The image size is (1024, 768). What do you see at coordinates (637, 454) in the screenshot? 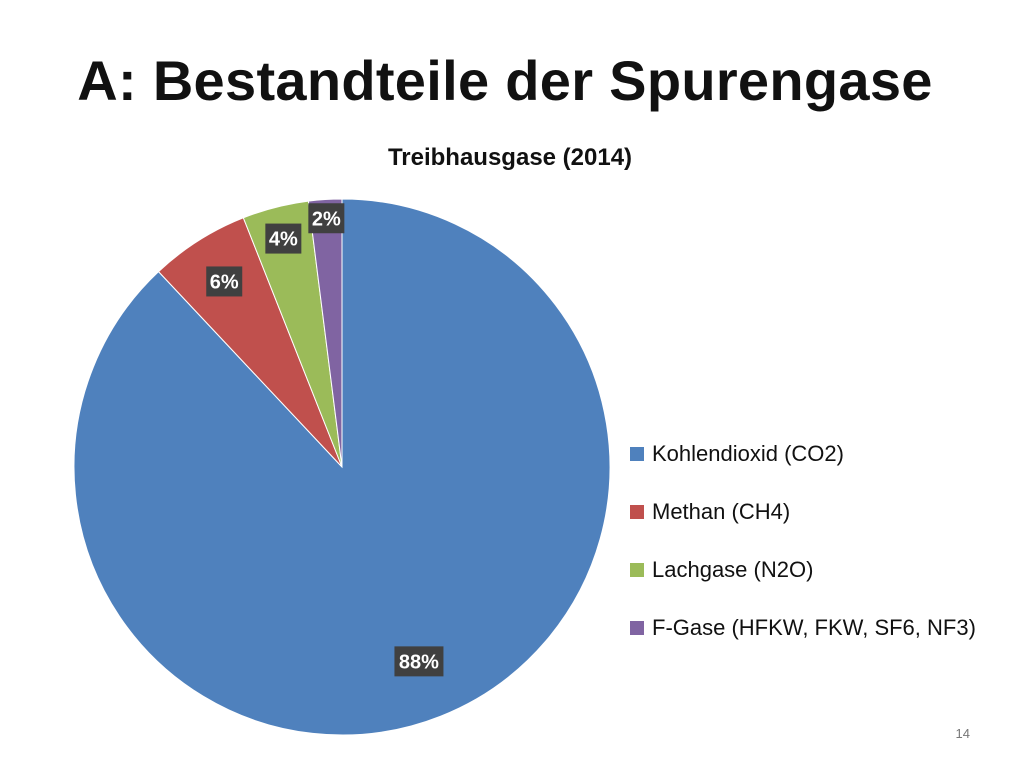
I see `legend-swatch-co2` at bounding box center [637, 454].